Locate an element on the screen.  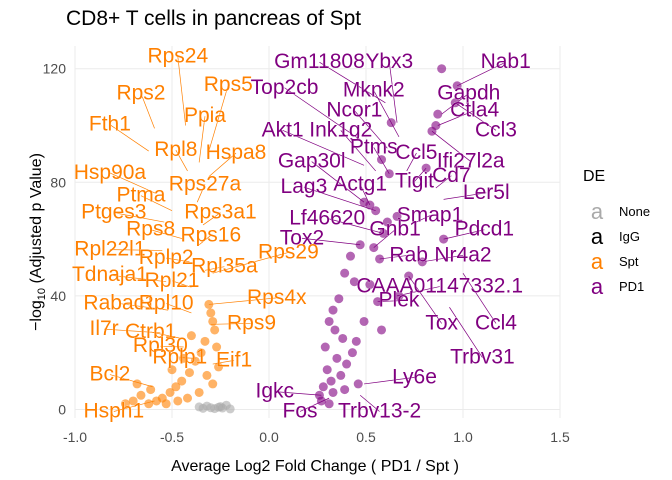
legend-label: Spt is located at coordinates (629, 261).